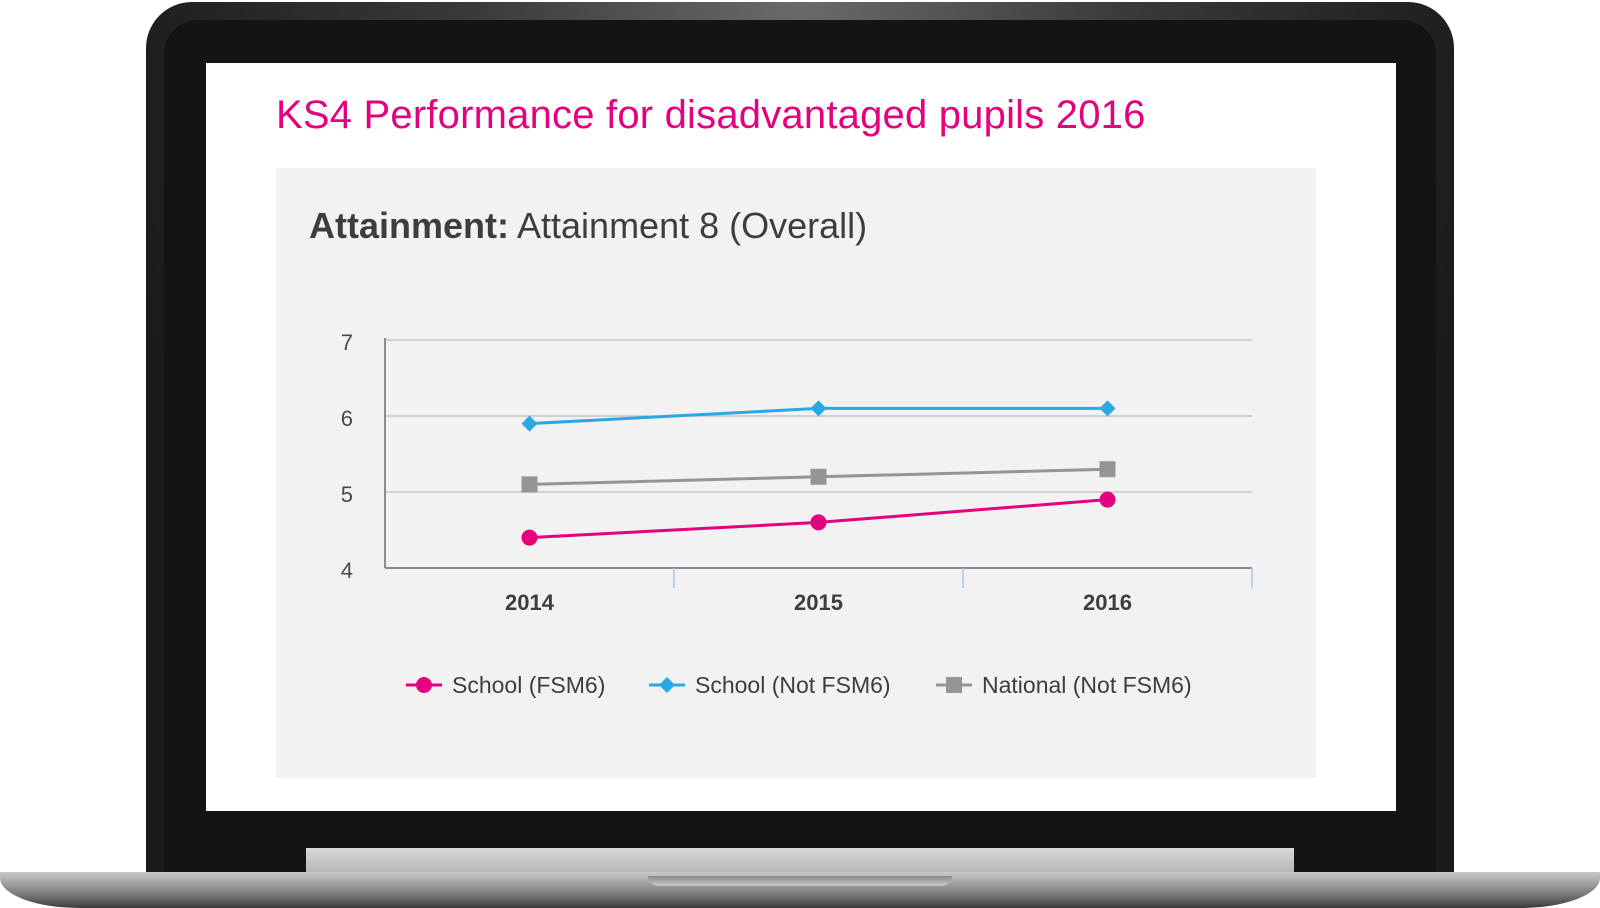  I want to click on y-tick-label: 4, so click(347, 570).